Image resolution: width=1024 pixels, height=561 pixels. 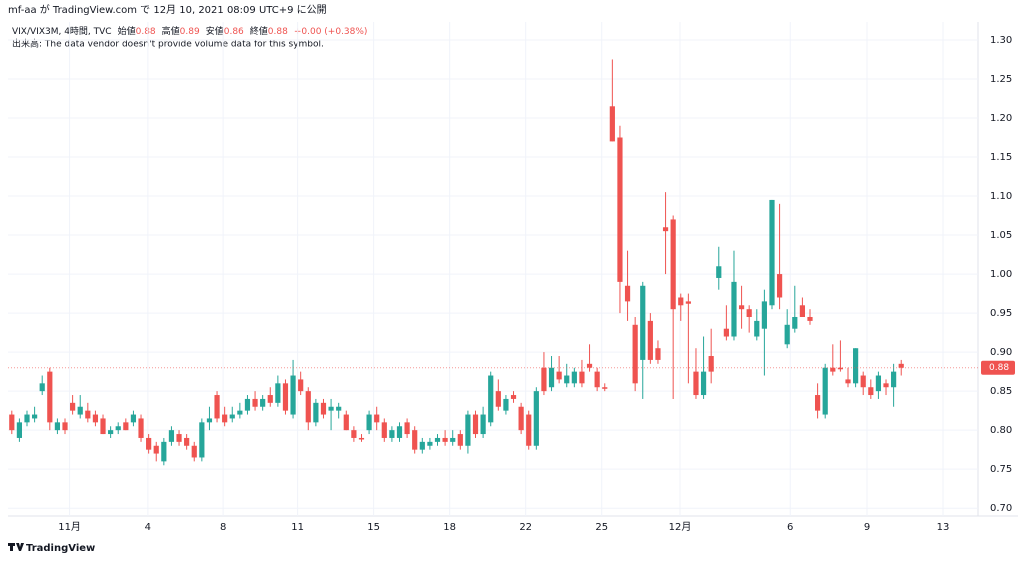 I want to click on x-tick-label: 12月, so click(x=680, y=527).